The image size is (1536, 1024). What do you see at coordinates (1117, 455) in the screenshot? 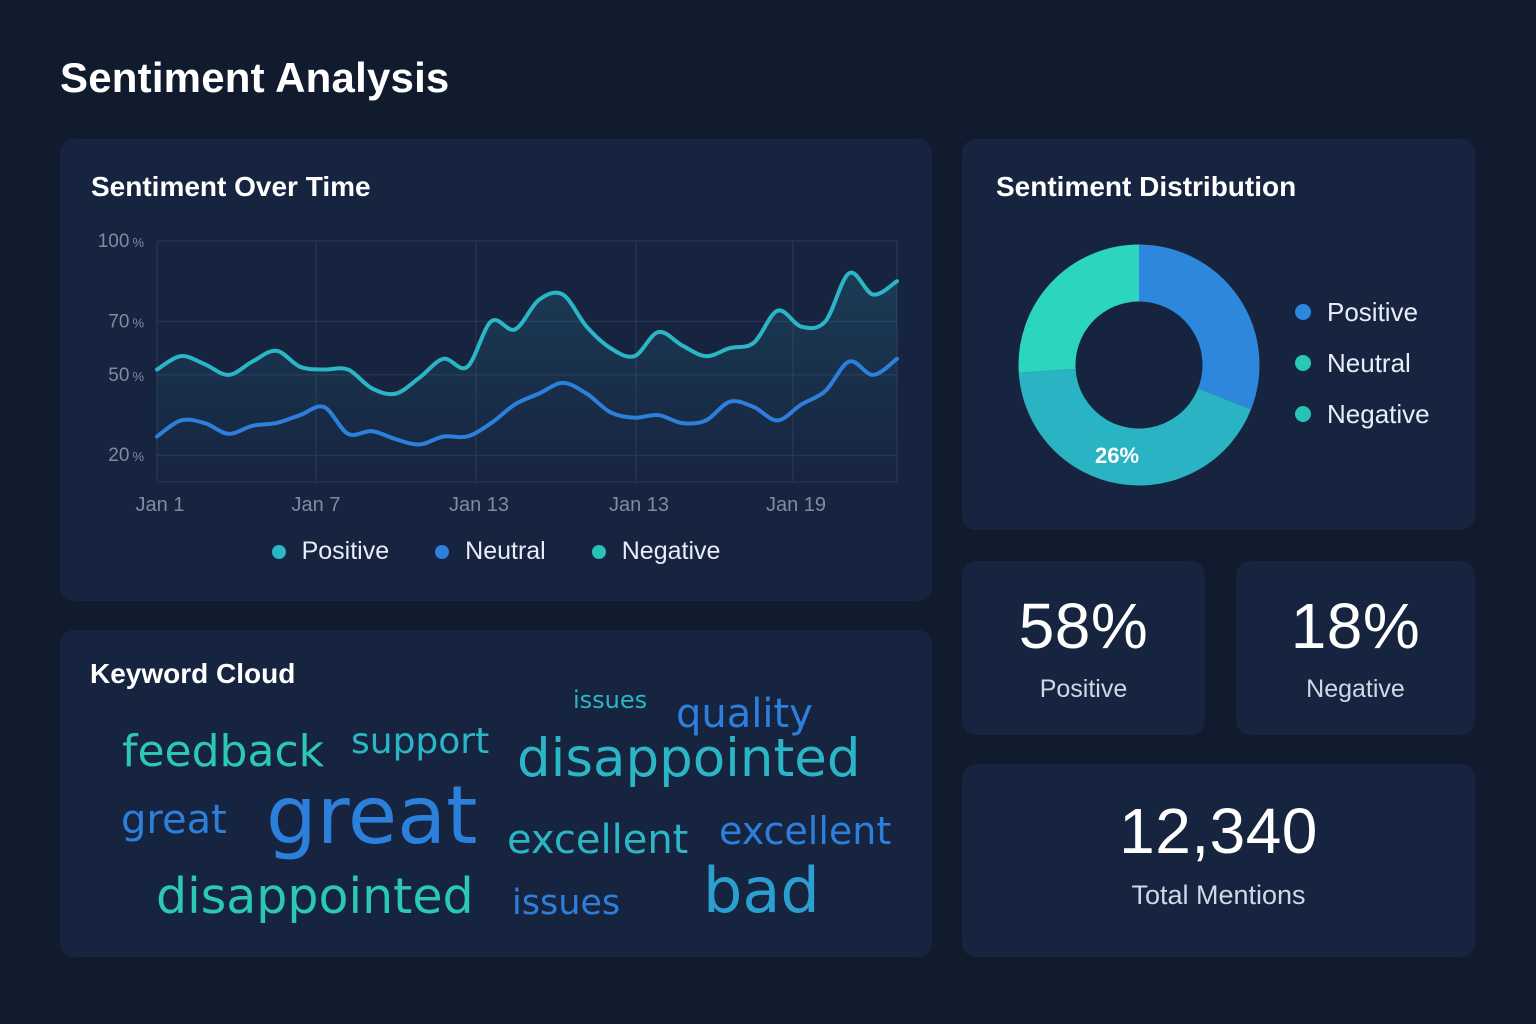
I see `donut-slice-label: 26%` at bounding box center [1117, 455].